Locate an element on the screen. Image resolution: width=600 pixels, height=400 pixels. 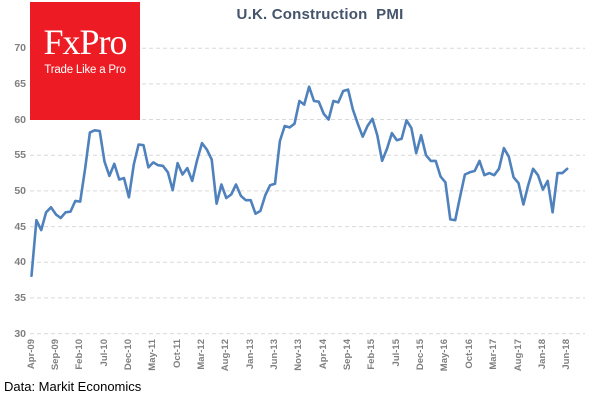
x-axis-label: Nov-13 is located at coordinates (299, 355).